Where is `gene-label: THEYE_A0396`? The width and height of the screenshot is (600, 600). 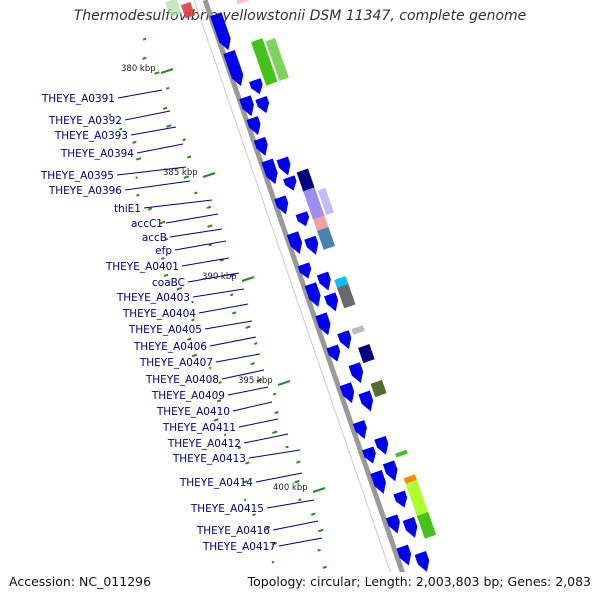 gene-label: THEYE_A0396 is located at coordinates (85, 191).